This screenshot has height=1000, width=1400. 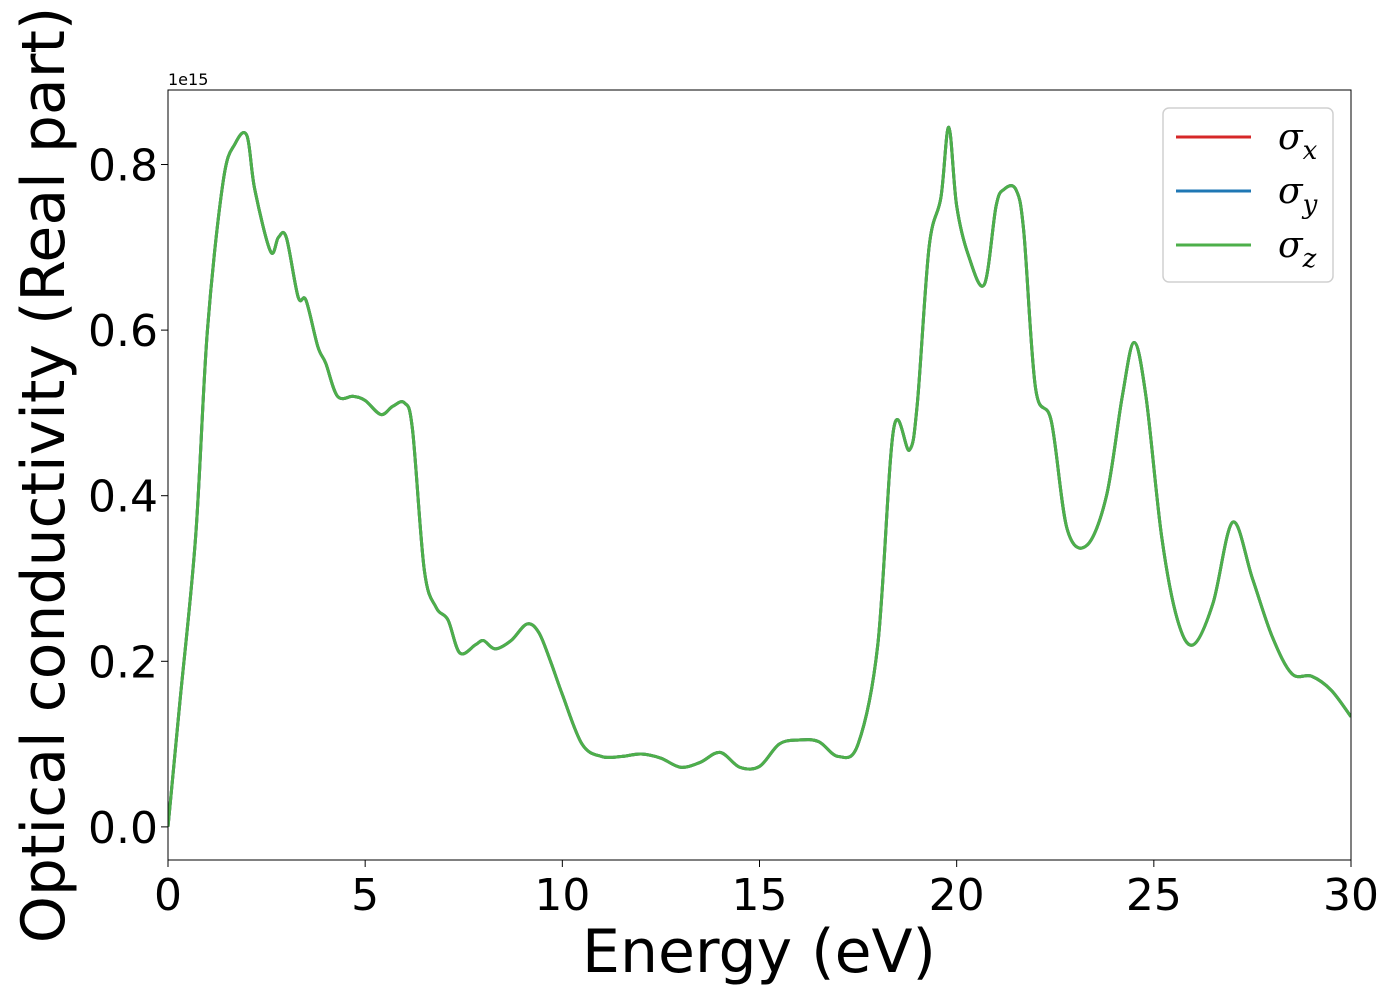 What do you see at coordinates (957, 895) in the screenshot?
I see `x-tick-label: 20` at bounding box center [957, 895].